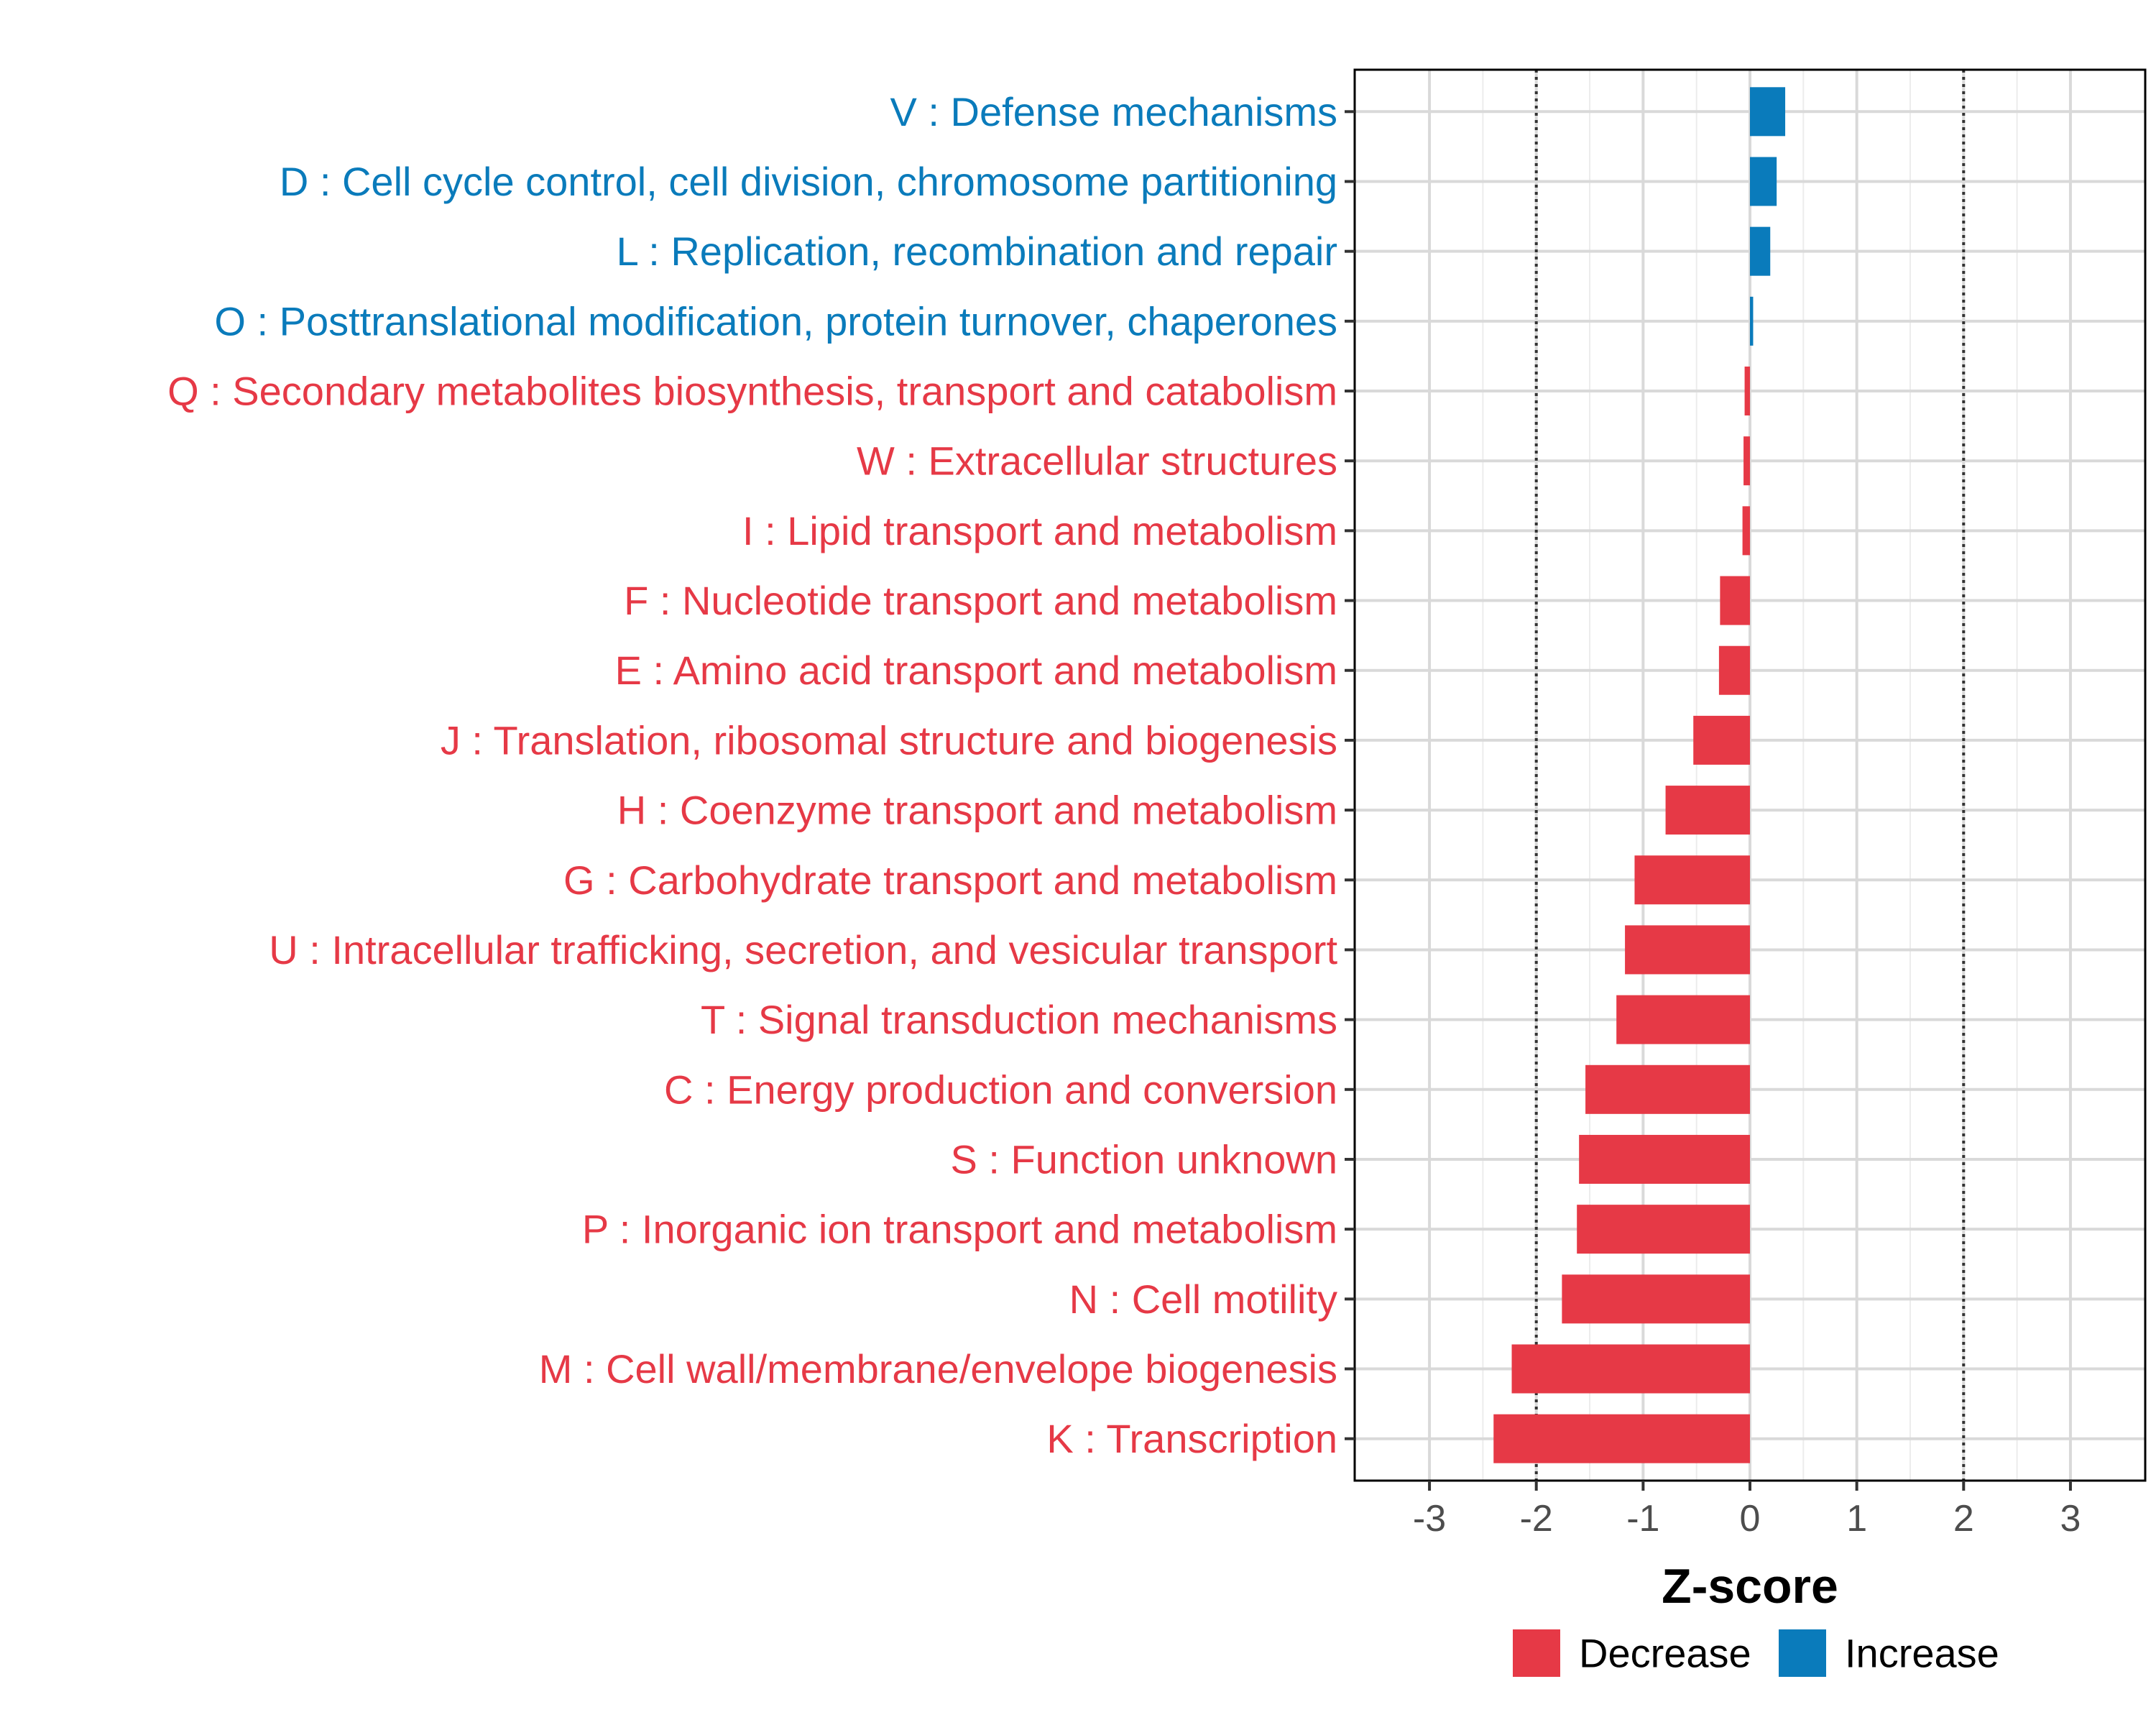  I want to click on category-label: F : Nucleotide transport and metabolism, so click(981, 600).